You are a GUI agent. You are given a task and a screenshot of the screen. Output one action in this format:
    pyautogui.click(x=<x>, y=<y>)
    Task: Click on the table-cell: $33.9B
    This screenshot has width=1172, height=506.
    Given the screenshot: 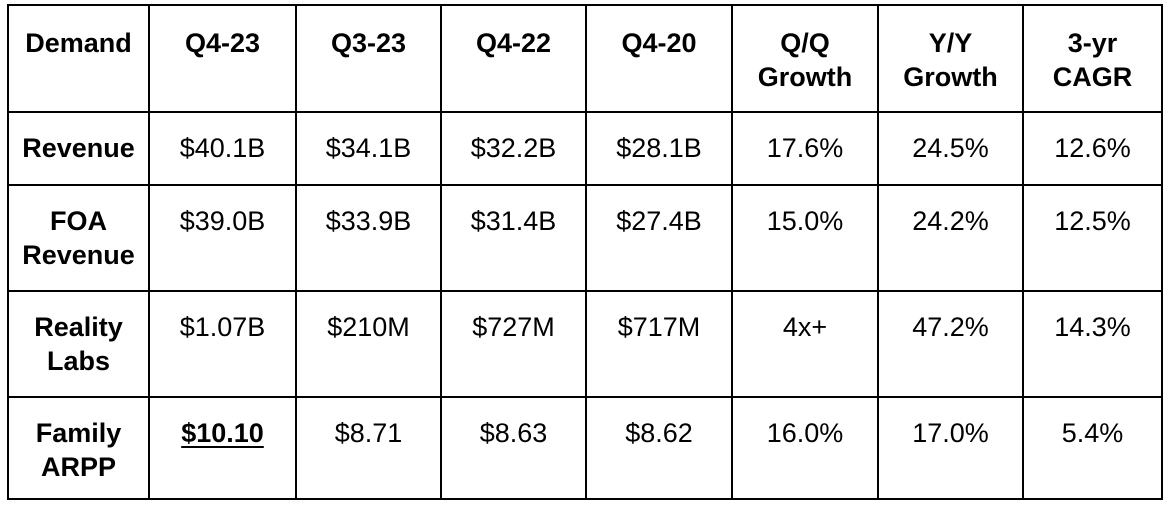 What is the action you would take?
    pyautogui.click(x=368, y=238)
    